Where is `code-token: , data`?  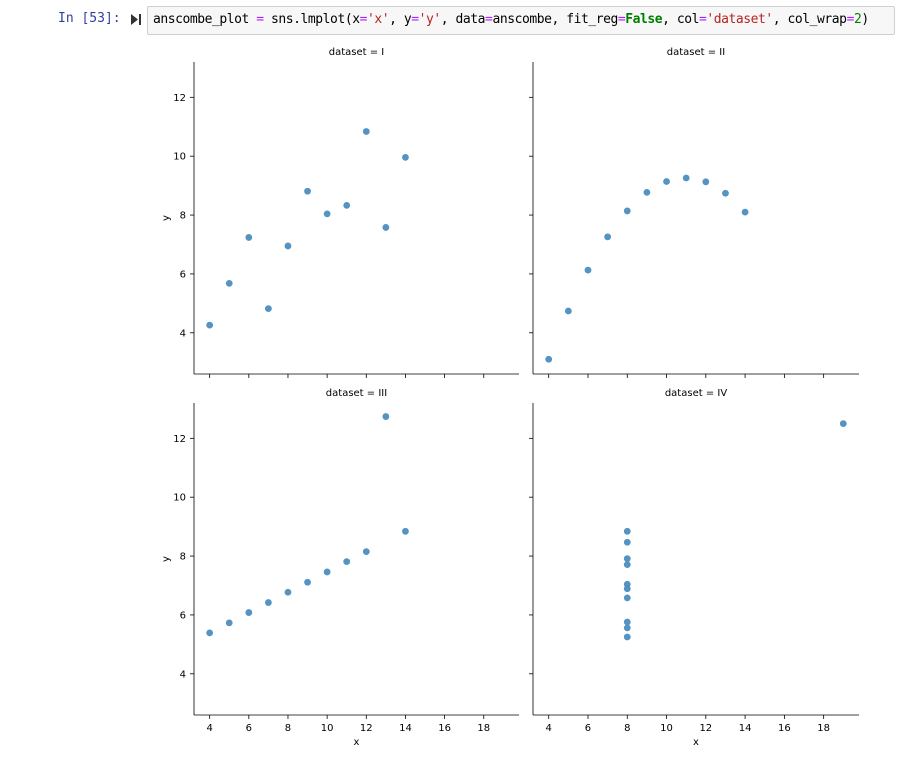 code-token: , data is located at coordinates (463, 19).